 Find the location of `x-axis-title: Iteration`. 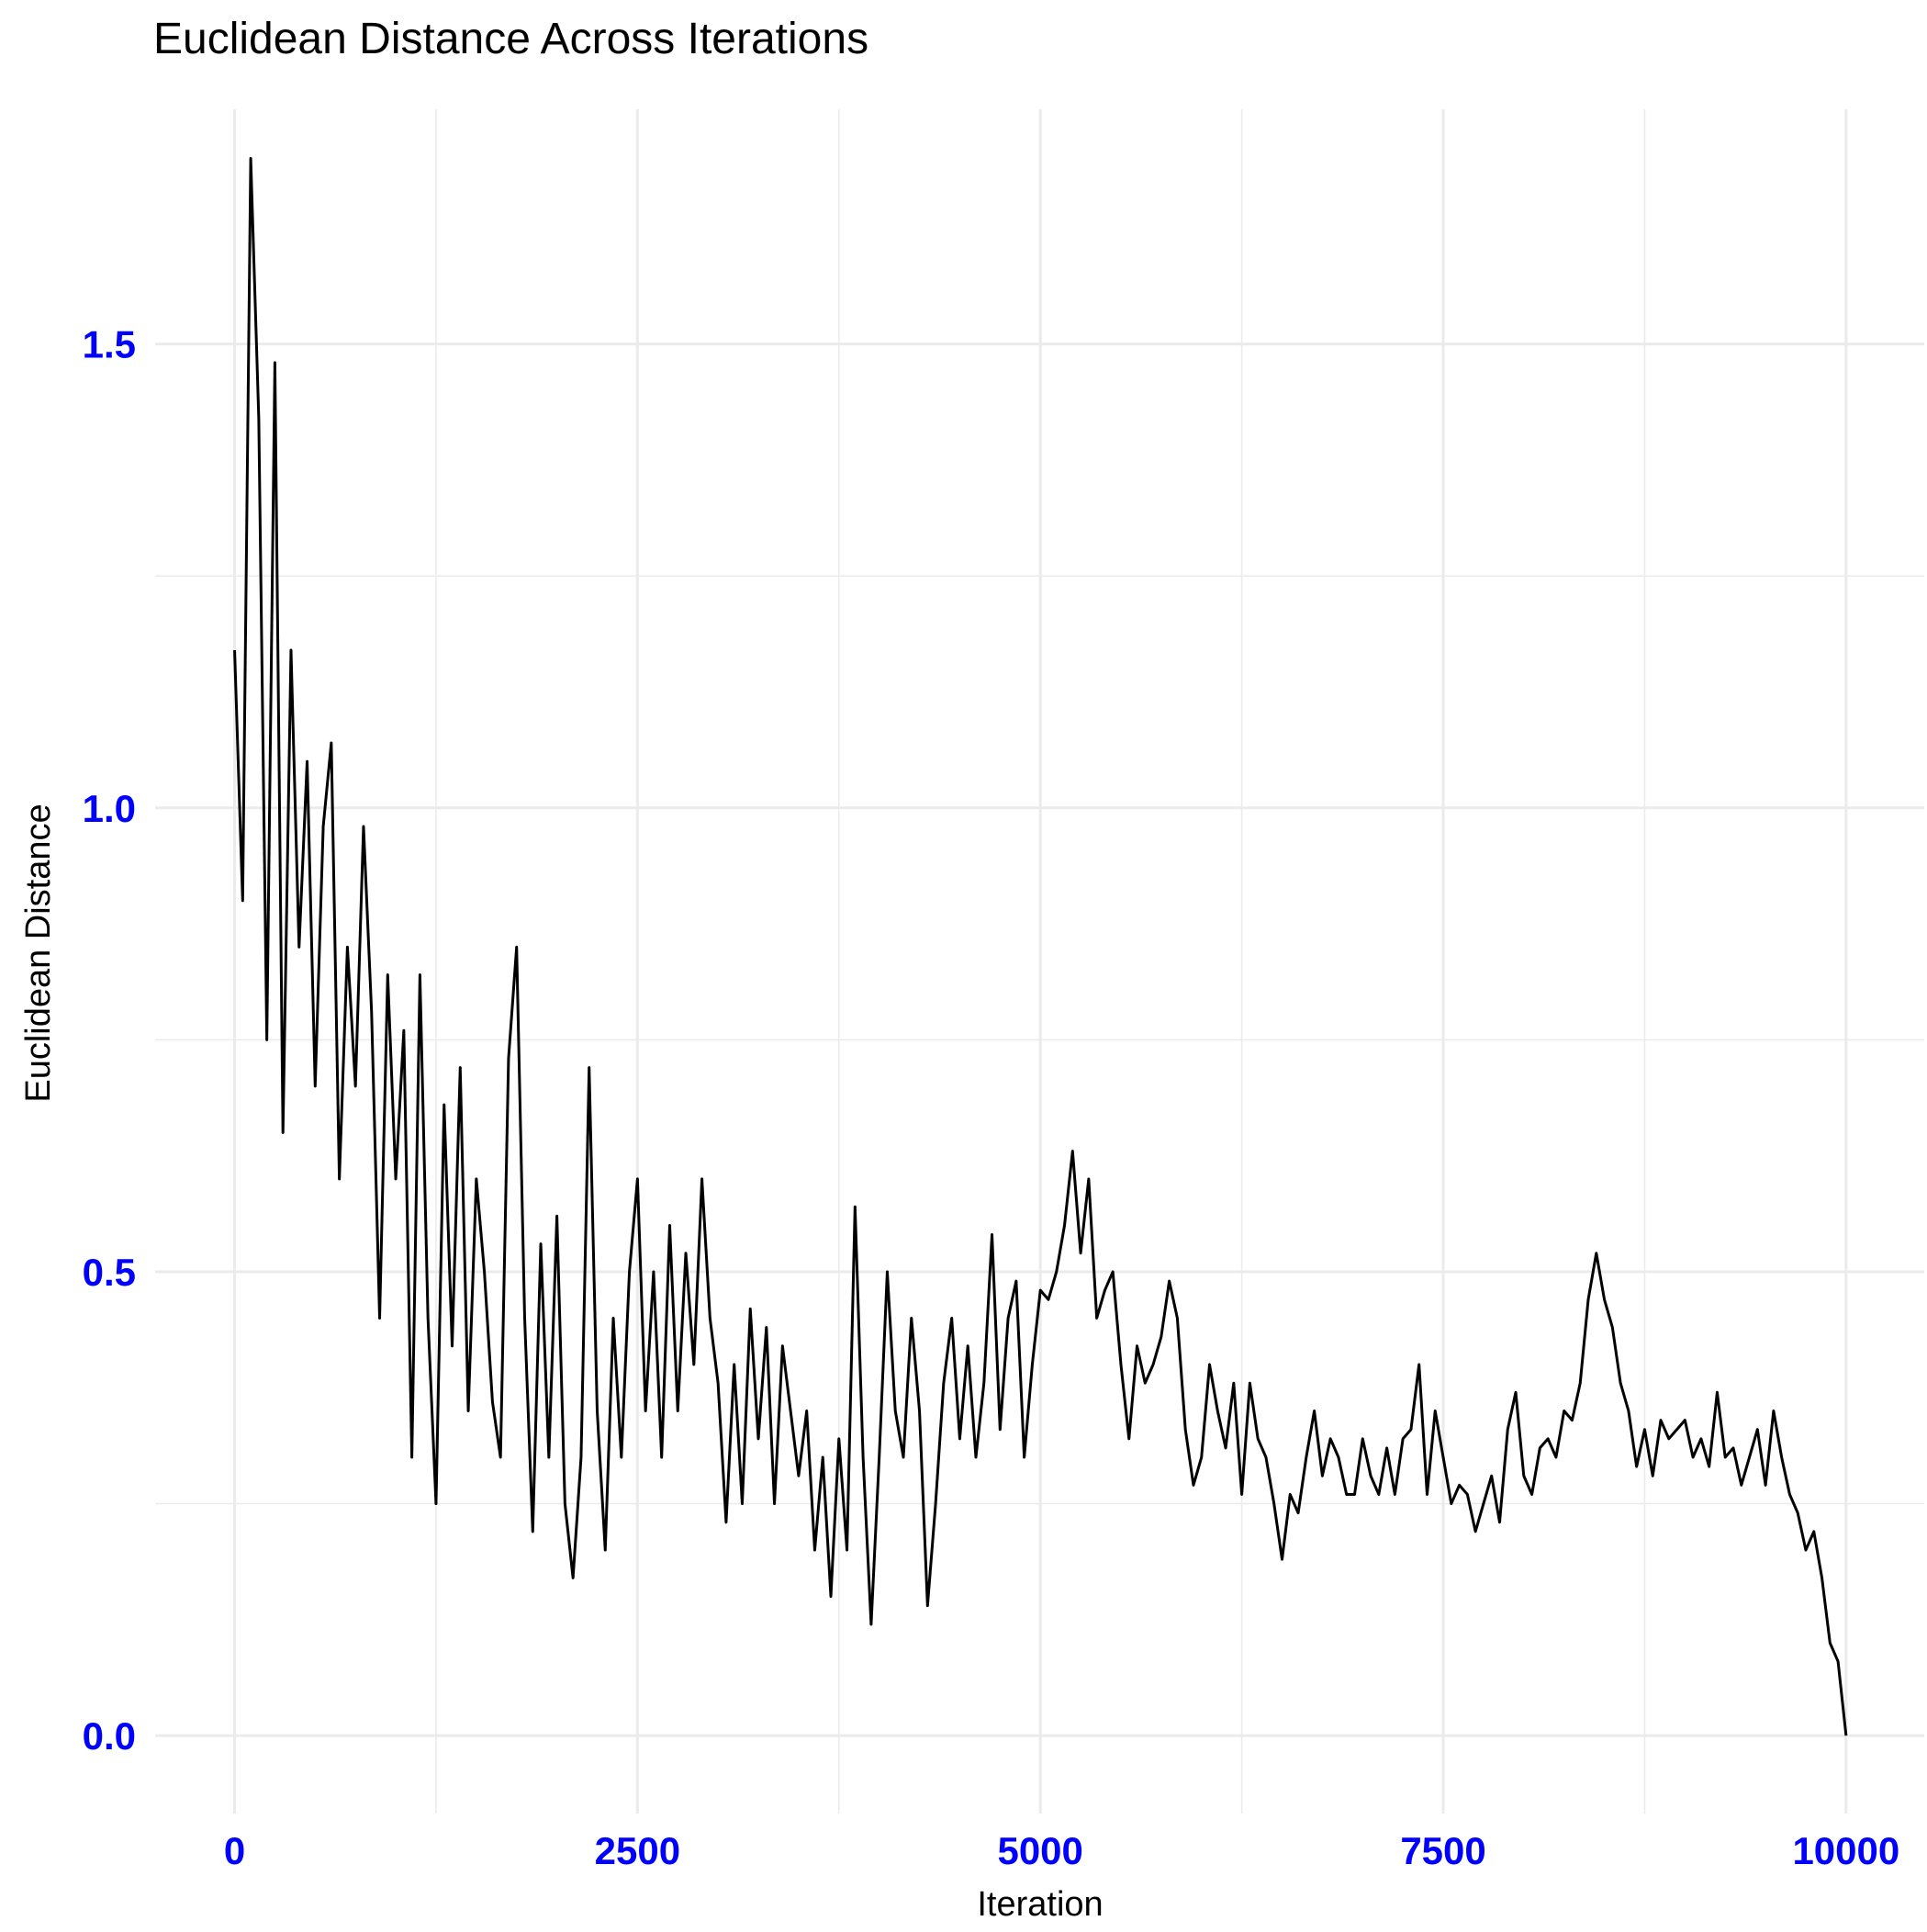

x-axis-title: Iteration is located at coordinates (1040, 1904).